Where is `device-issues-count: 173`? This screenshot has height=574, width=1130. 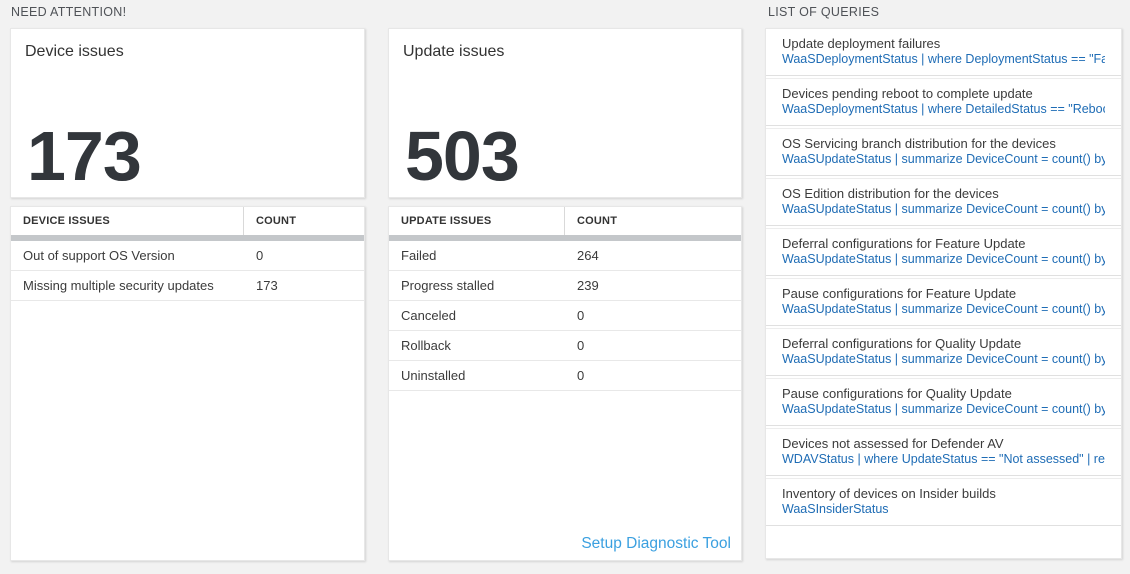 device-issues-count: 173 is located at coordinates (84, 156).